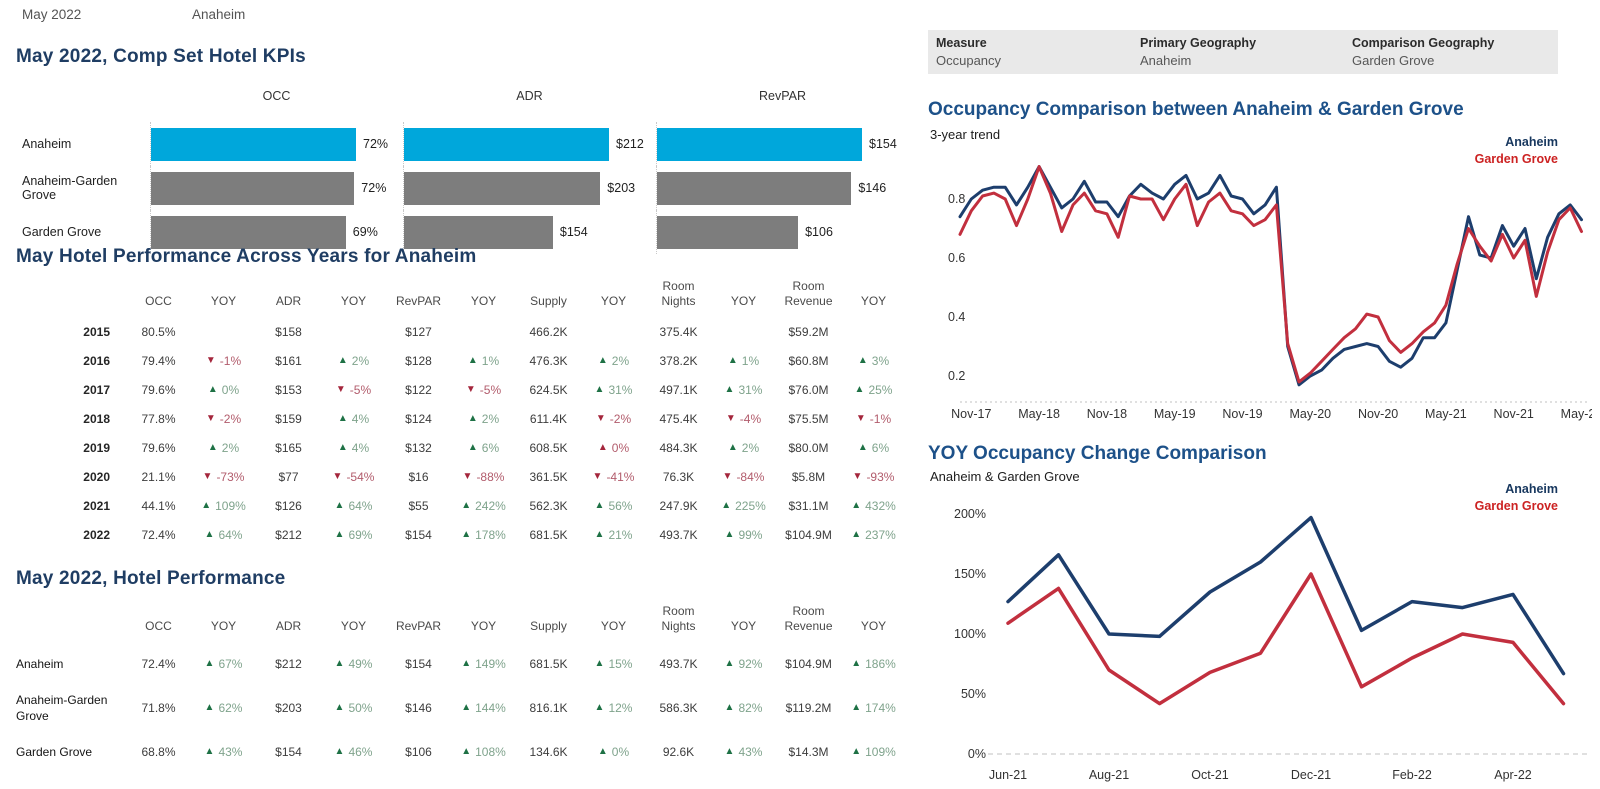 The width and height of the screenshot is (1600, 789). What do you see at coordinates (620, 664) in the screenshot?
I see `yoy-value: 15%` at bounding box center [620, 664].